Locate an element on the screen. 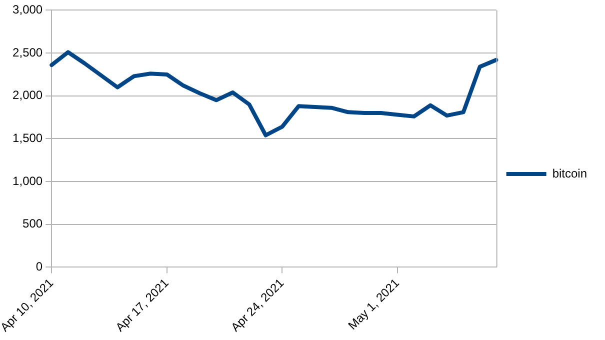  y-tick-label: 2,000 is located at coordinates (27, 95).